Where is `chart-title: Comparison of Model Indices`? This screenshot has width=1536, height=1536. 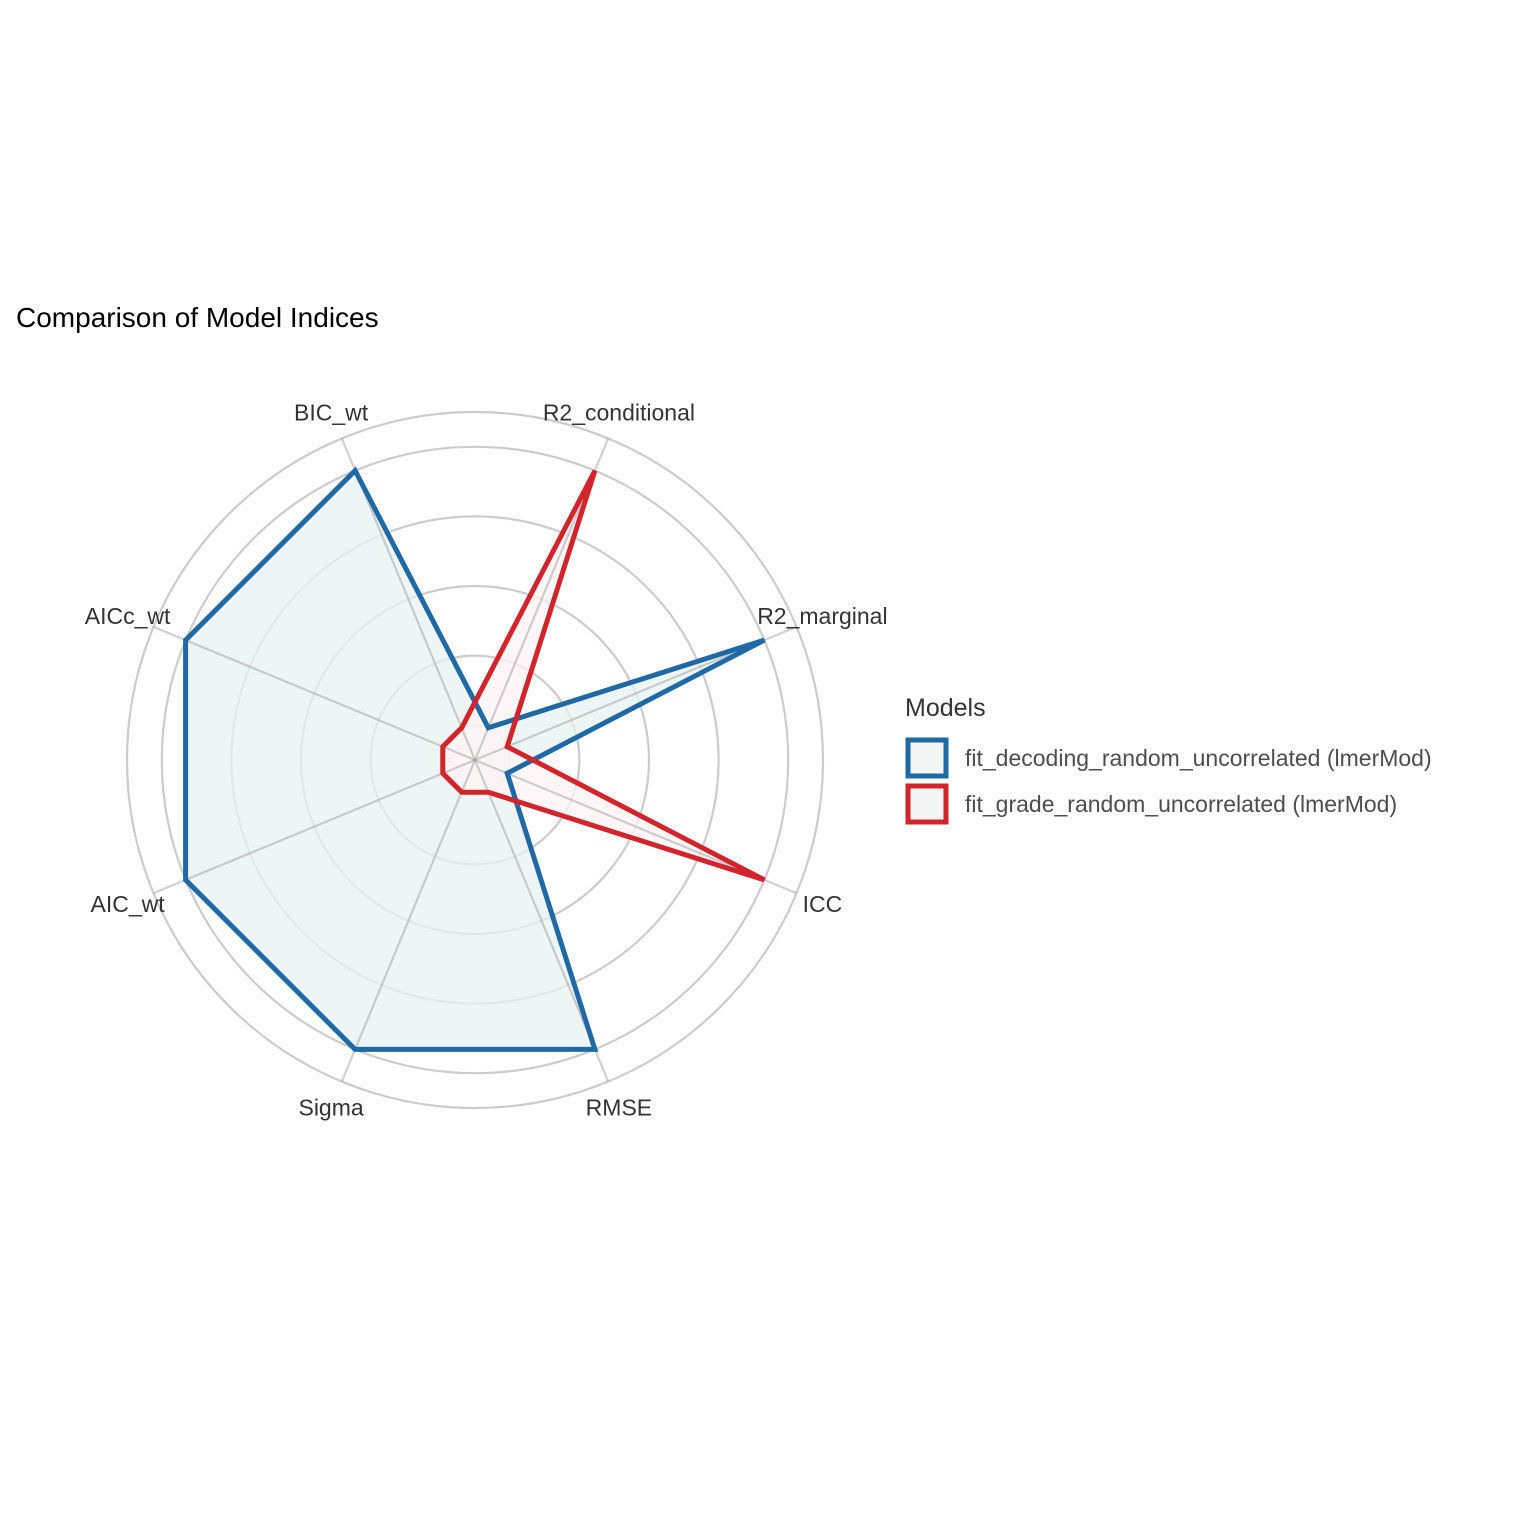 chart-title: Comparison of Model Indices is located at coordinates (197, 317).